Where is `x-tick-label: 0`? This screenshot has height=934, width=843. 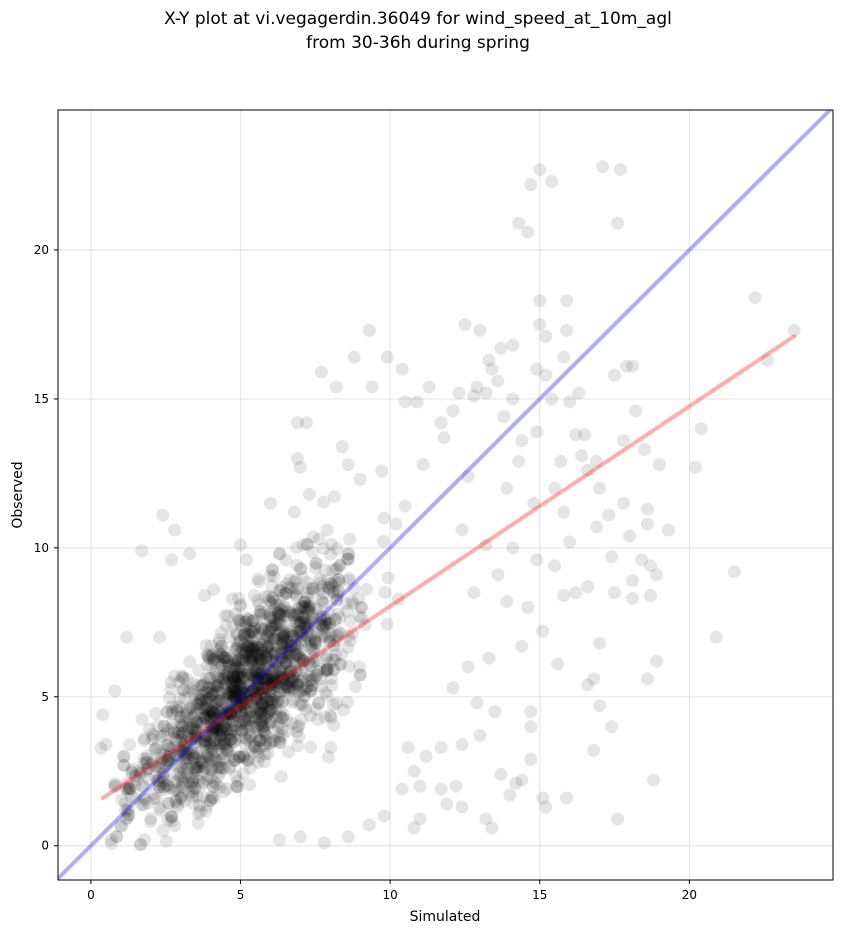
x-tick-label: 0 is located at coordinates (91, 895).